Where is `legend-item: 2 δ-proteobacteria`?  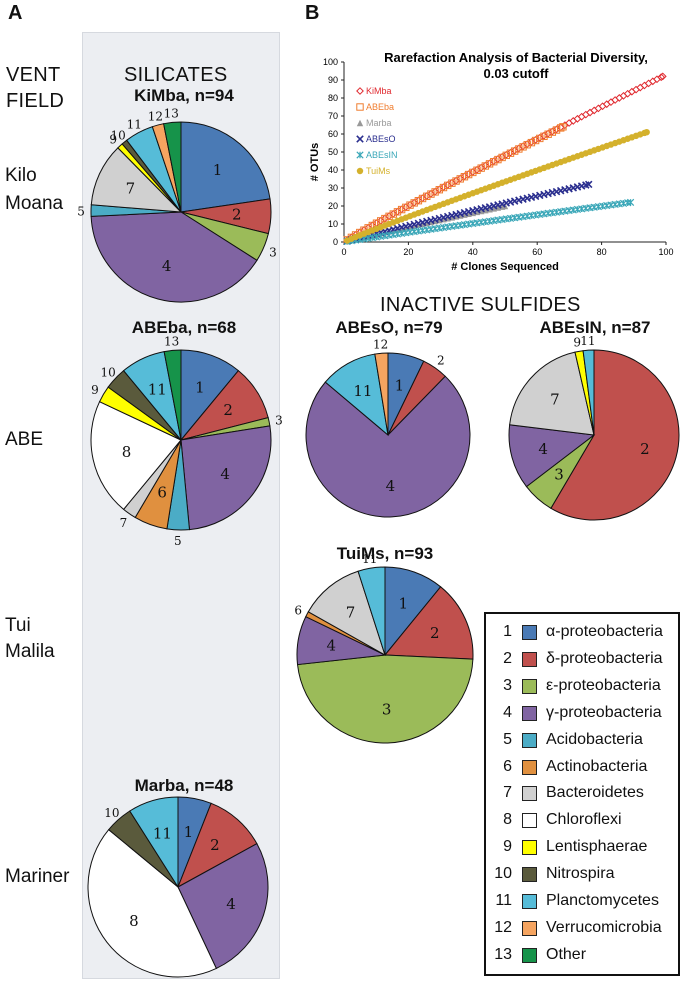 legend-item: 2 δ-proteobacteria is located at coordinates (582, 659).